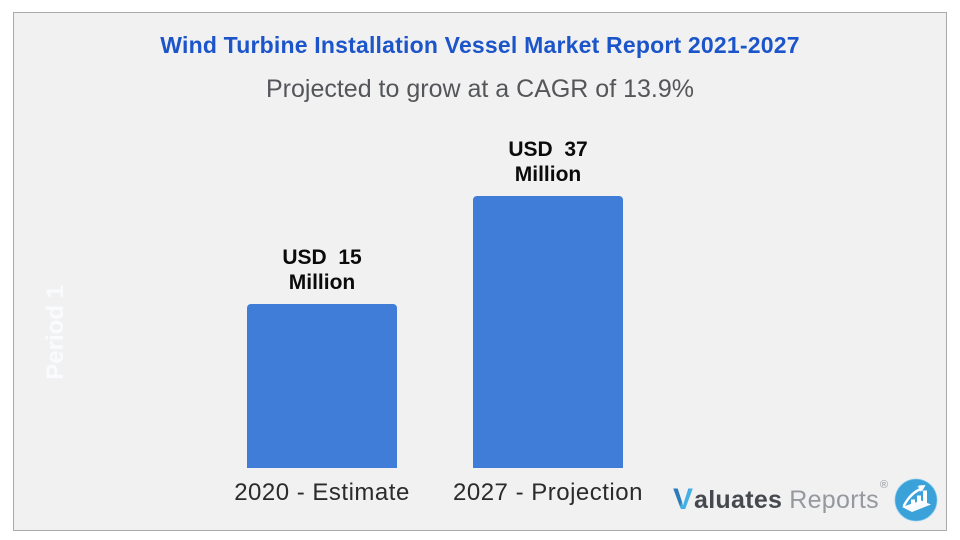 The image size is (960, 540). I want to click on bar-2020-estimate, so click(322, 386).